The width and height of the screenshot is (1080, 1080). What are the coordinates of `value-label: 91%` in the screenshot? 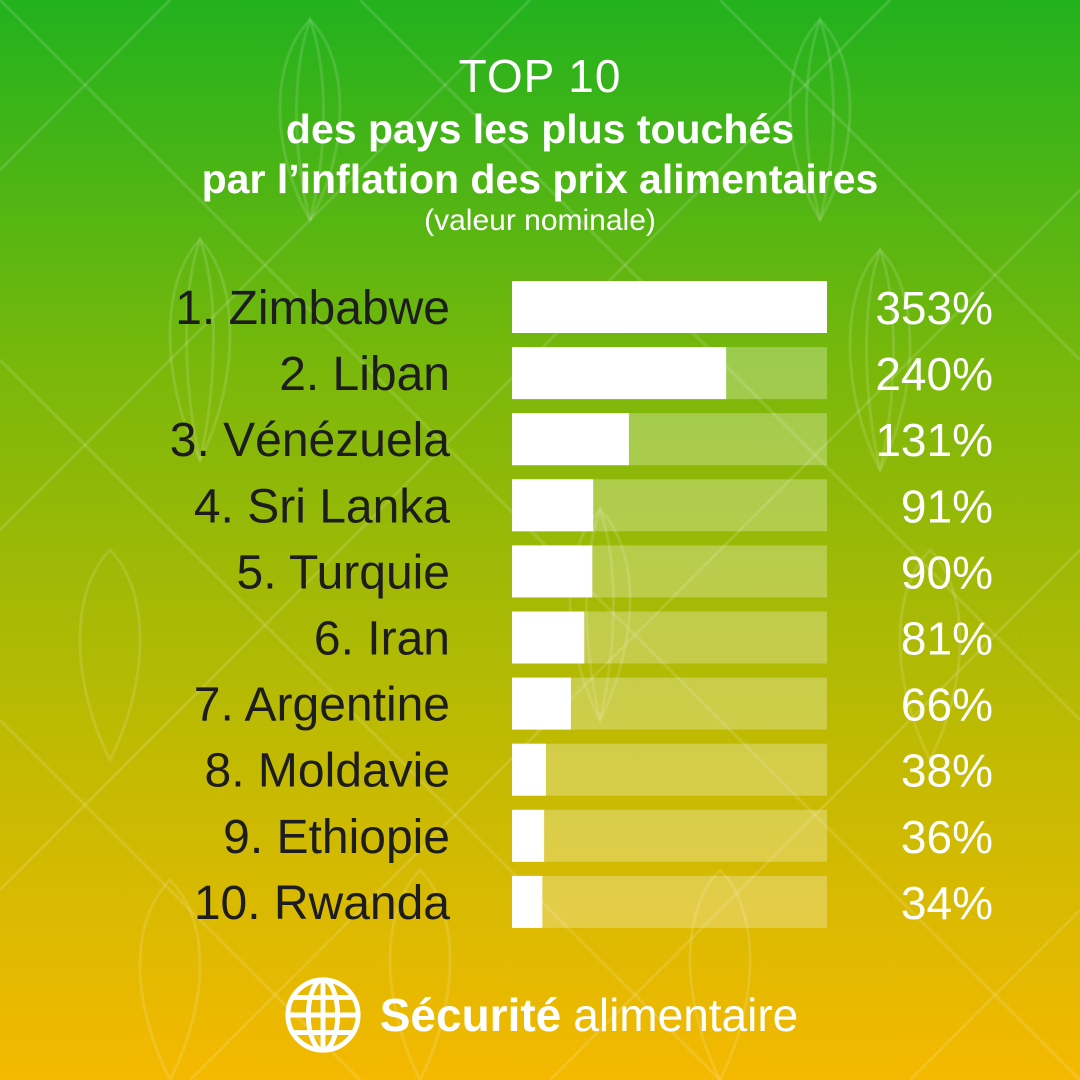 It's located at (947, 506).